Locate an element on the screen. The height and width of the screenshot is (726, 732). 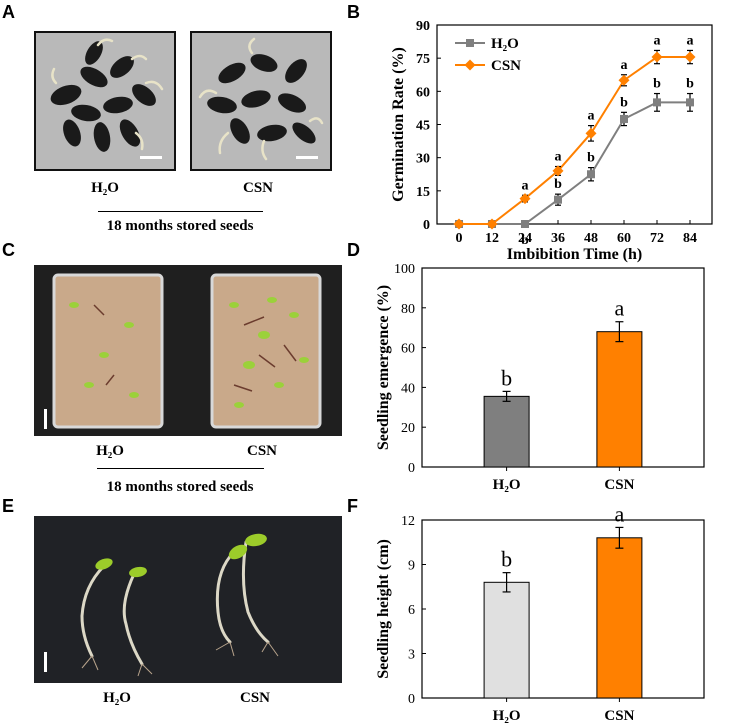
x-tick-label: 72 is located at coordinates (657, 238).